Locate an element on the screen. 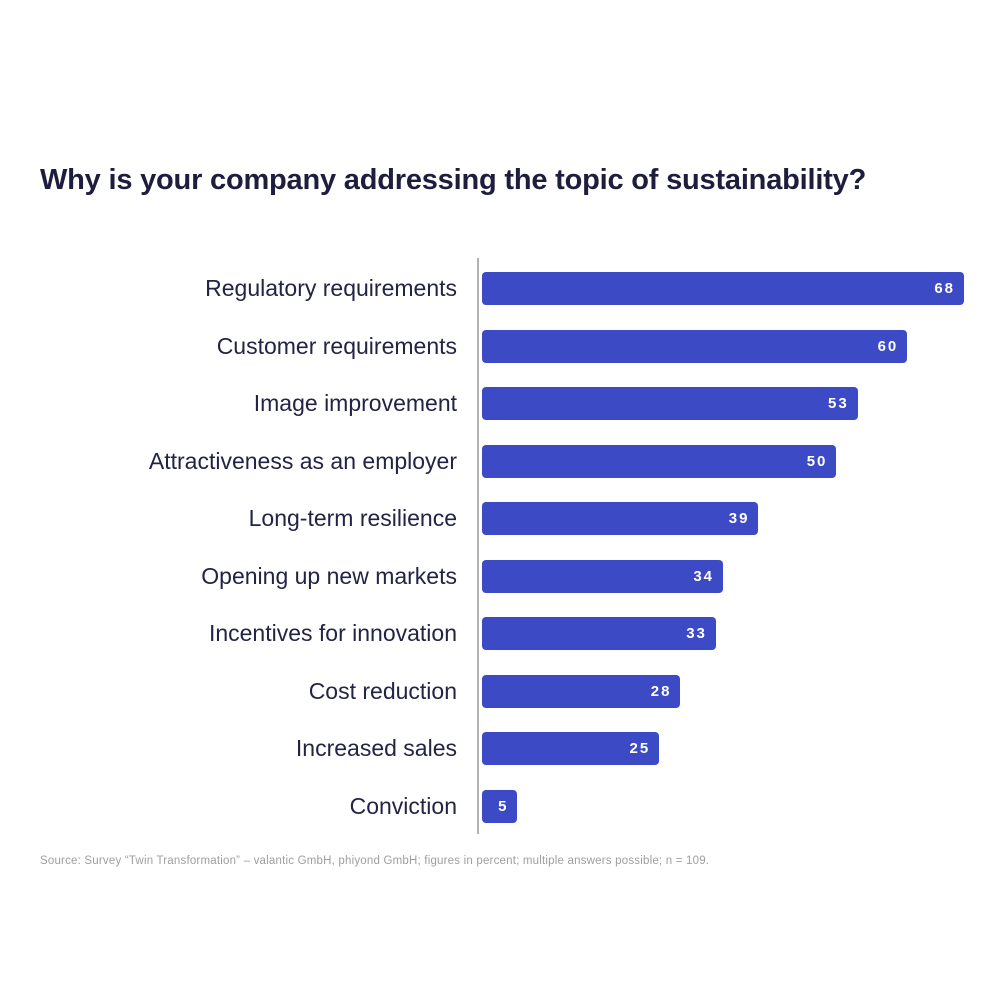 This screenshot has width=1000, height=1000. bar-row: Cost reduction 28 is located at coordinates (500, 691).